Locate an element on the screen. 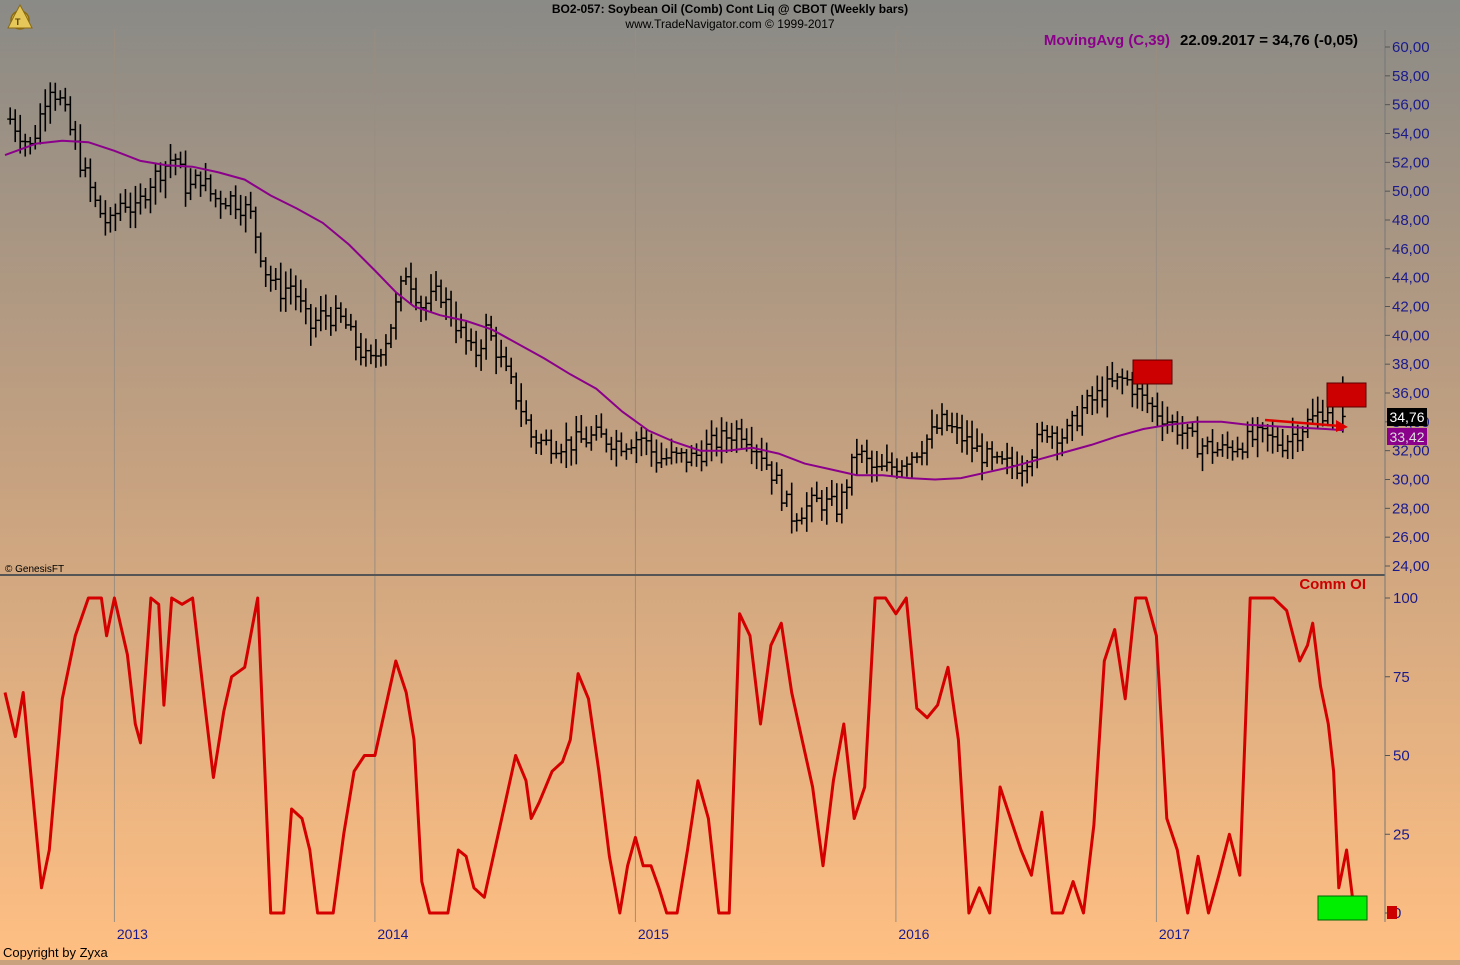 Image resolution: width=1460 pixels, height=965 pixels. oi-tick-label: 100 is located at coordinates (1405, 598).